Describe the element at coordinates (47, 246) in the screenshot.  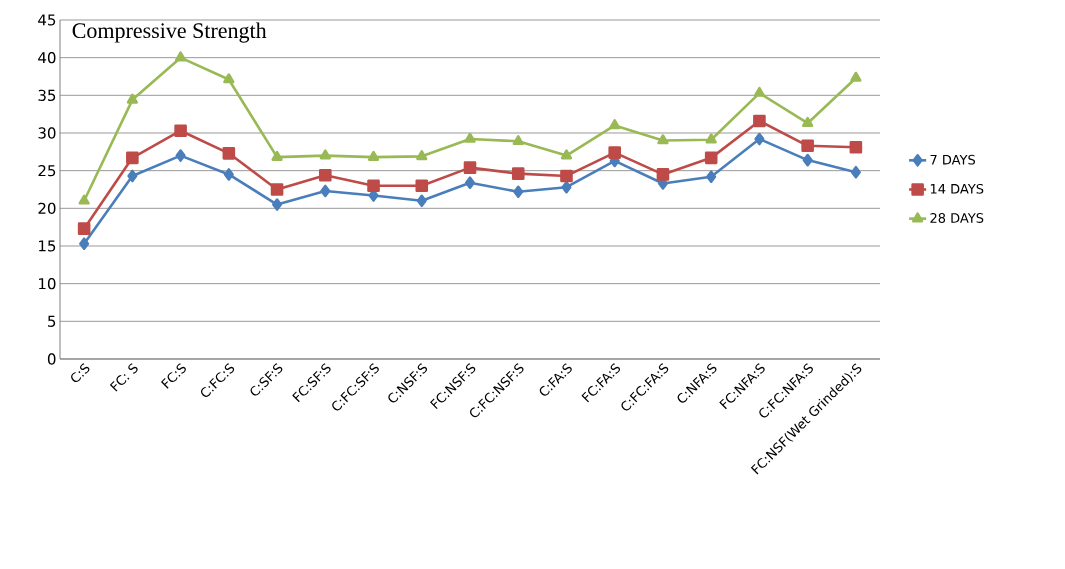
I see `y-tick-label: 15` at that location.